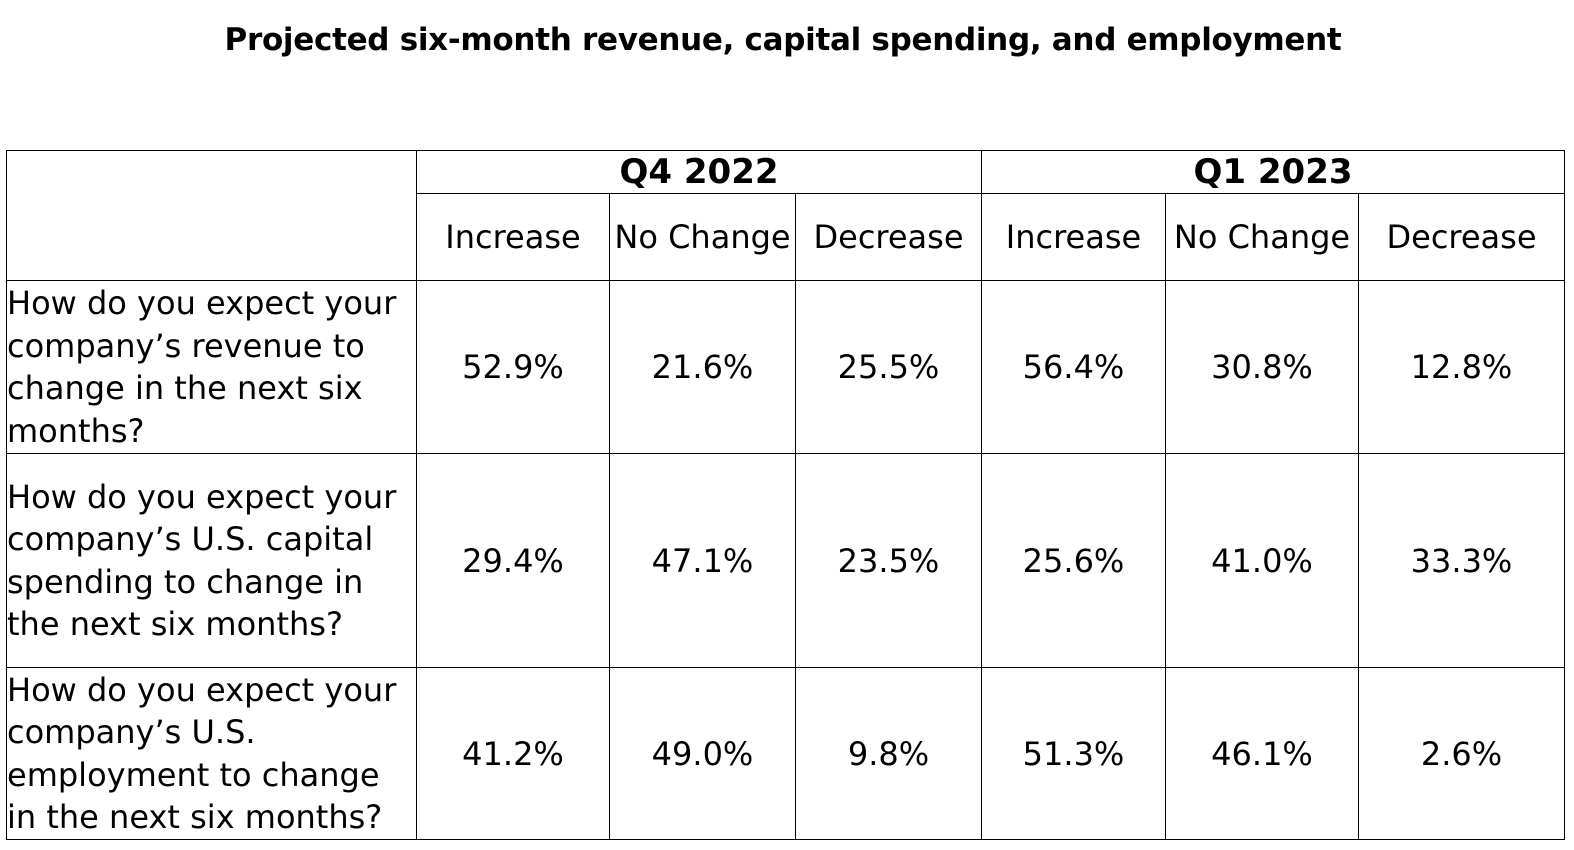  What do you see at coordinates (211, 215) in the screenshot?
I see `corner-cell` at bounding box center [211, 215].